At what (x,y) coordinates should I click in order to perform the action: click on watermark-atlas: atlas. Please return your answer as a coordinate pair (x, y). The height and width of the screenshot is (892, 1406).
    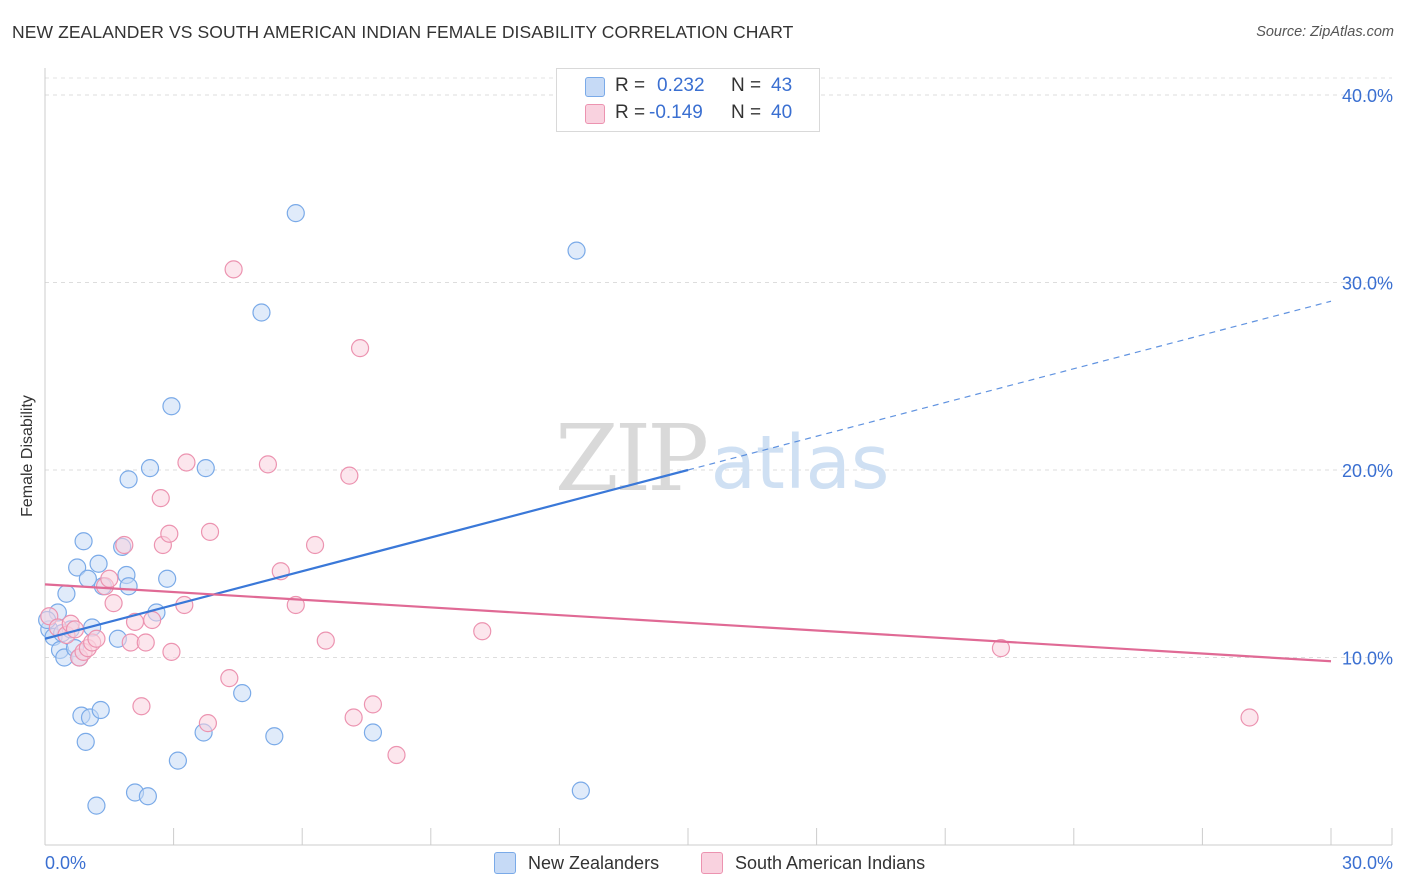
    Looking at the image, I should click on (800, 463).